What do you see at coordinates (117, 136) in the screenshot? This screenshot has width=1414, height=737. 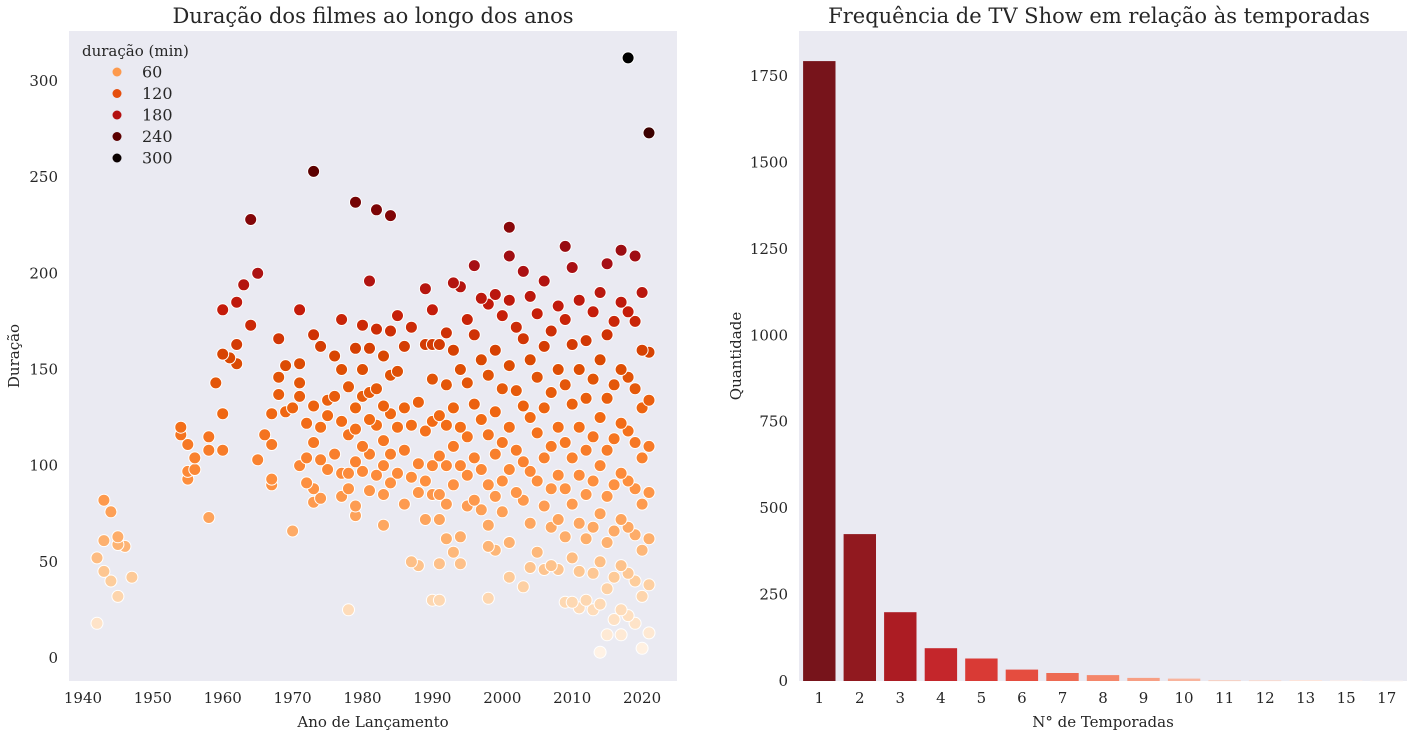 I see `legend-marker` at bounding box center [117, 136].